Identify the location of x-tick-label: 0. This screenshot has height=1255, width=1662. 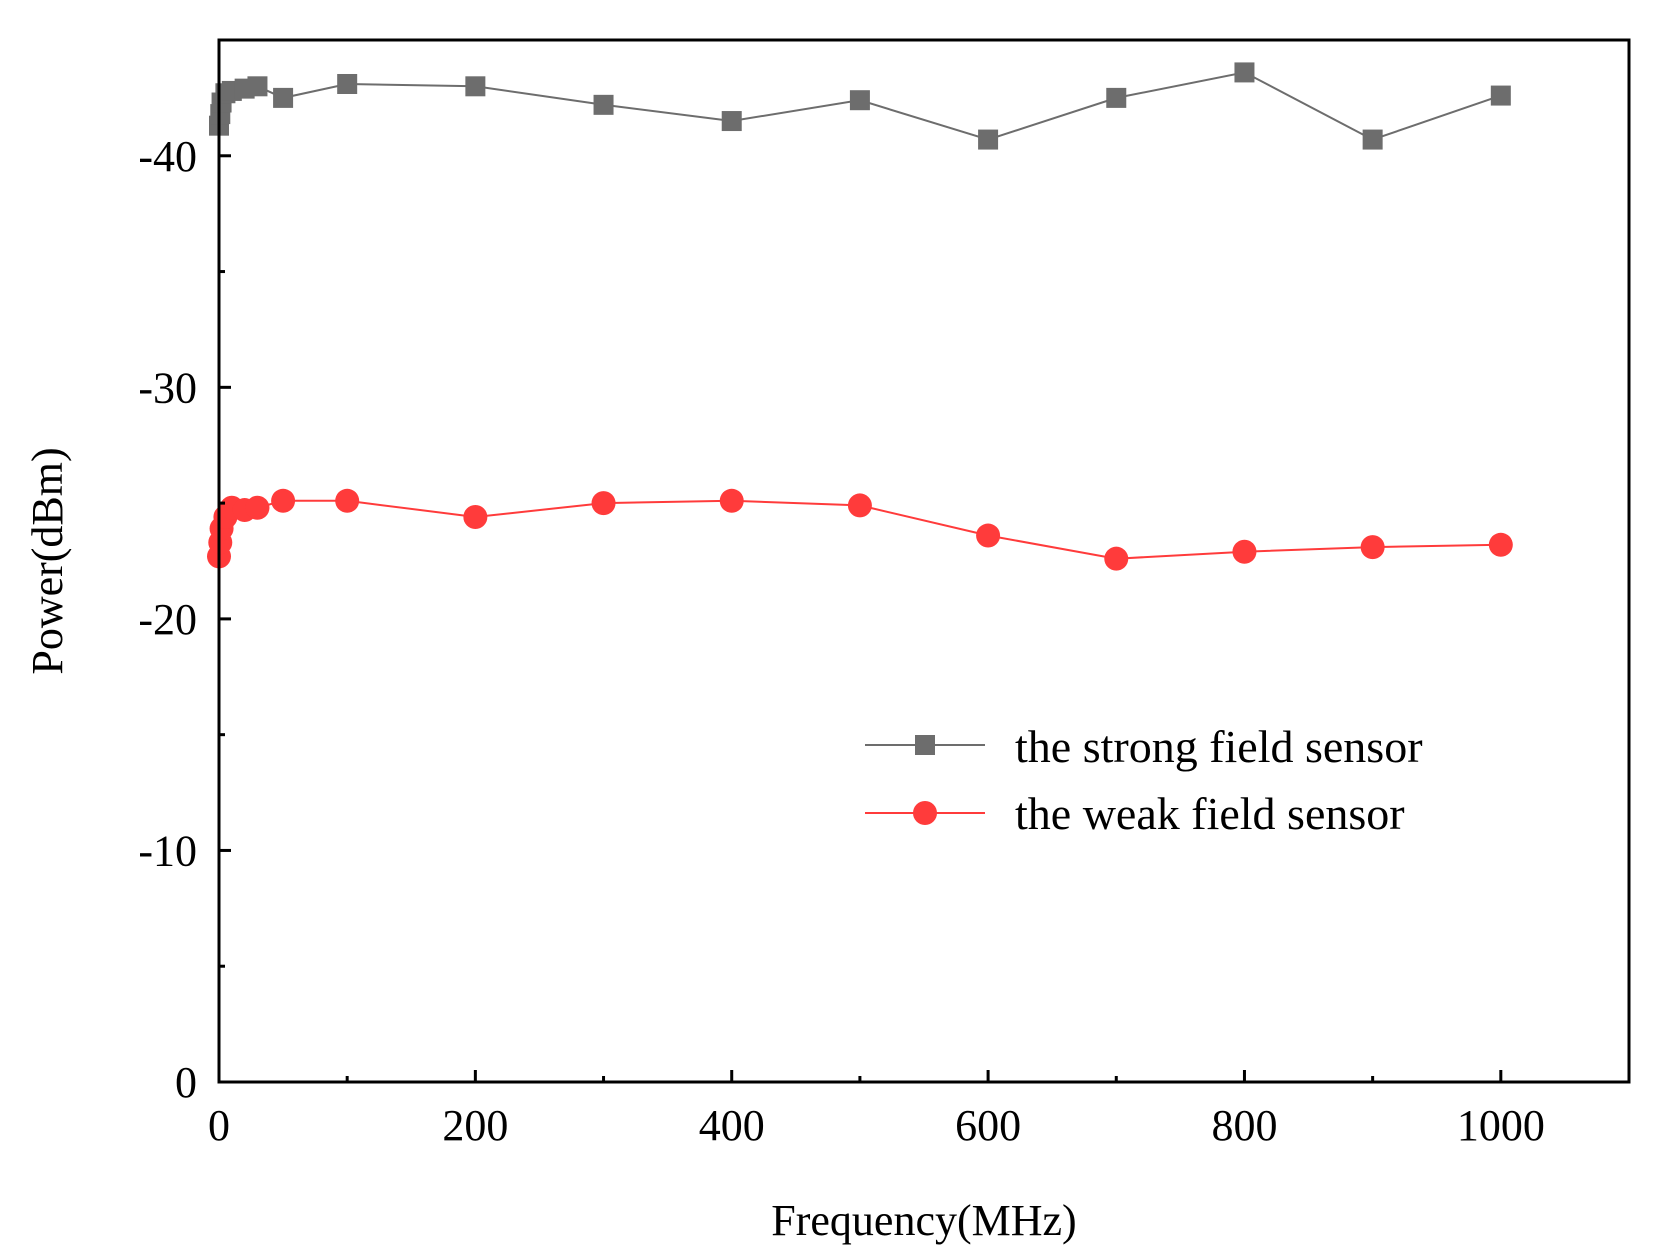
(219, 1125).